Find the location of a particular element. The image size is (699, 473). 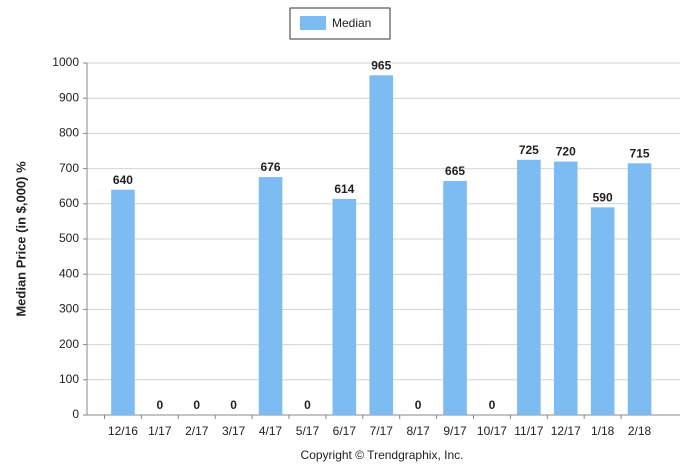

y-tick-label: 100 is located at coordinates (69, 379).